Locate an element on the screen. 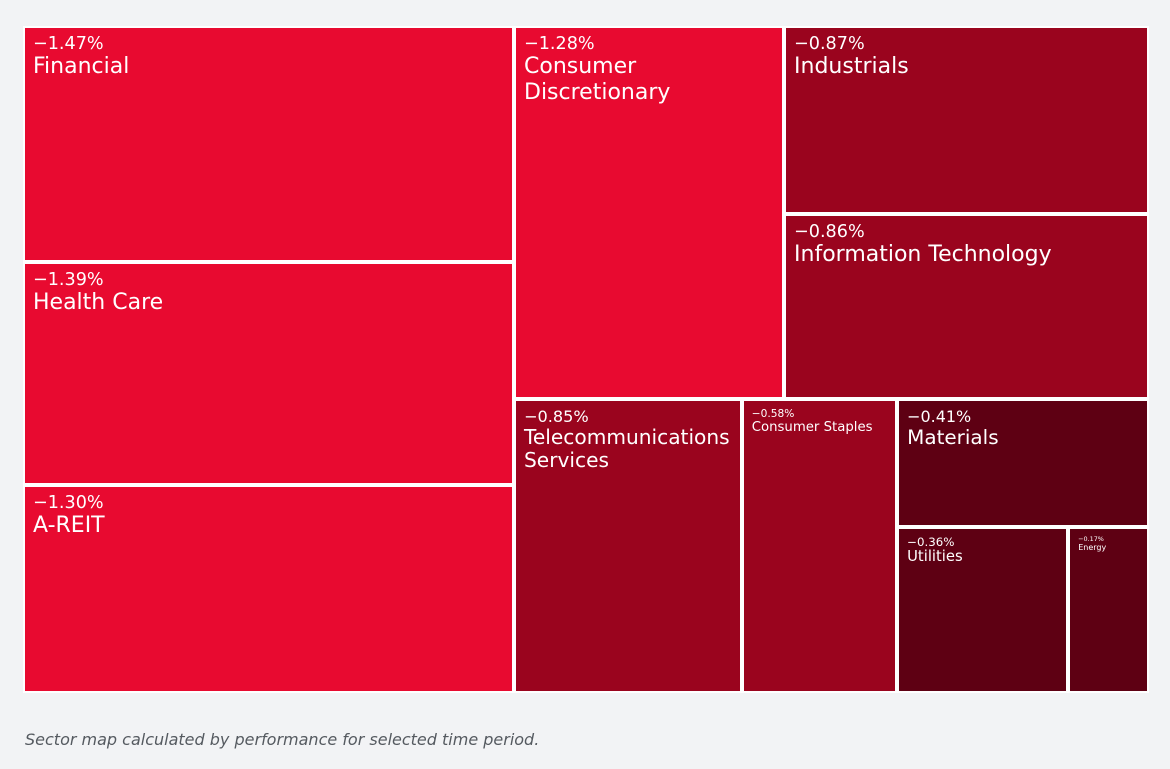 This screenshot has width=1170, height=769. tile: −0.85% Telecommunications Services is located at coordinates (628, 546).